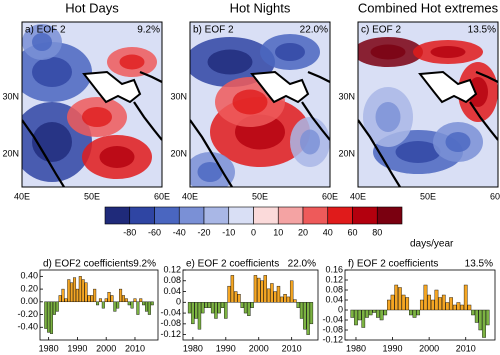 This screenshot has height=355, width=500. Describe the element at coordinates (22, 196) in the screenshot. I see `lon-label: 40E` at that location.